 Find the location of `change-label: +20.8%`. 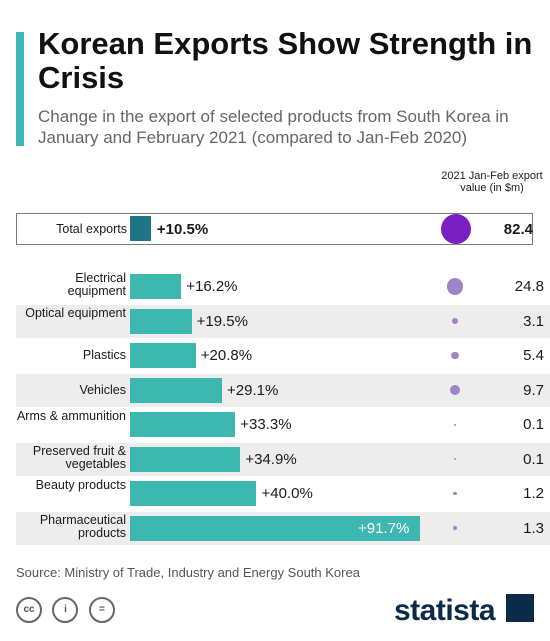

change-label: +20.8% is located at coordinates (226, 355).